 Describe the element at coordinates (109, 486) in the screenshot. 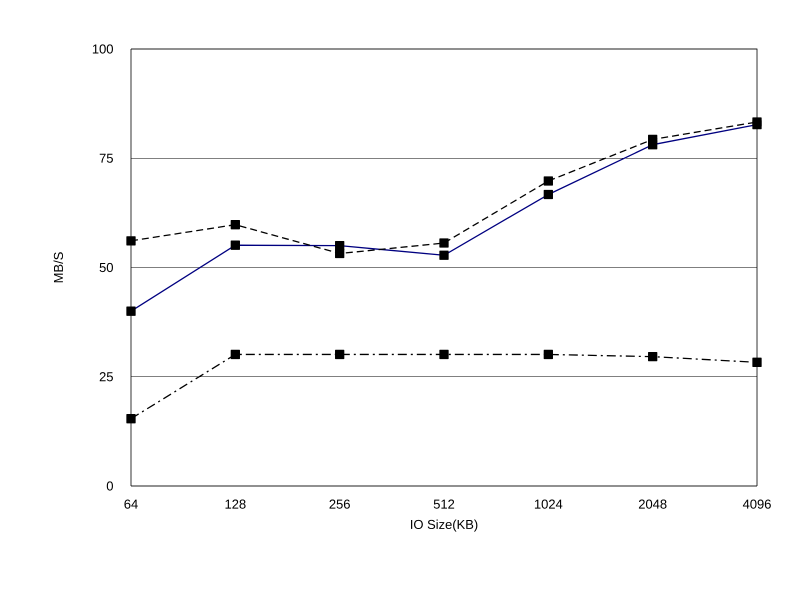

I see `y-tick-label: 0` at that location.